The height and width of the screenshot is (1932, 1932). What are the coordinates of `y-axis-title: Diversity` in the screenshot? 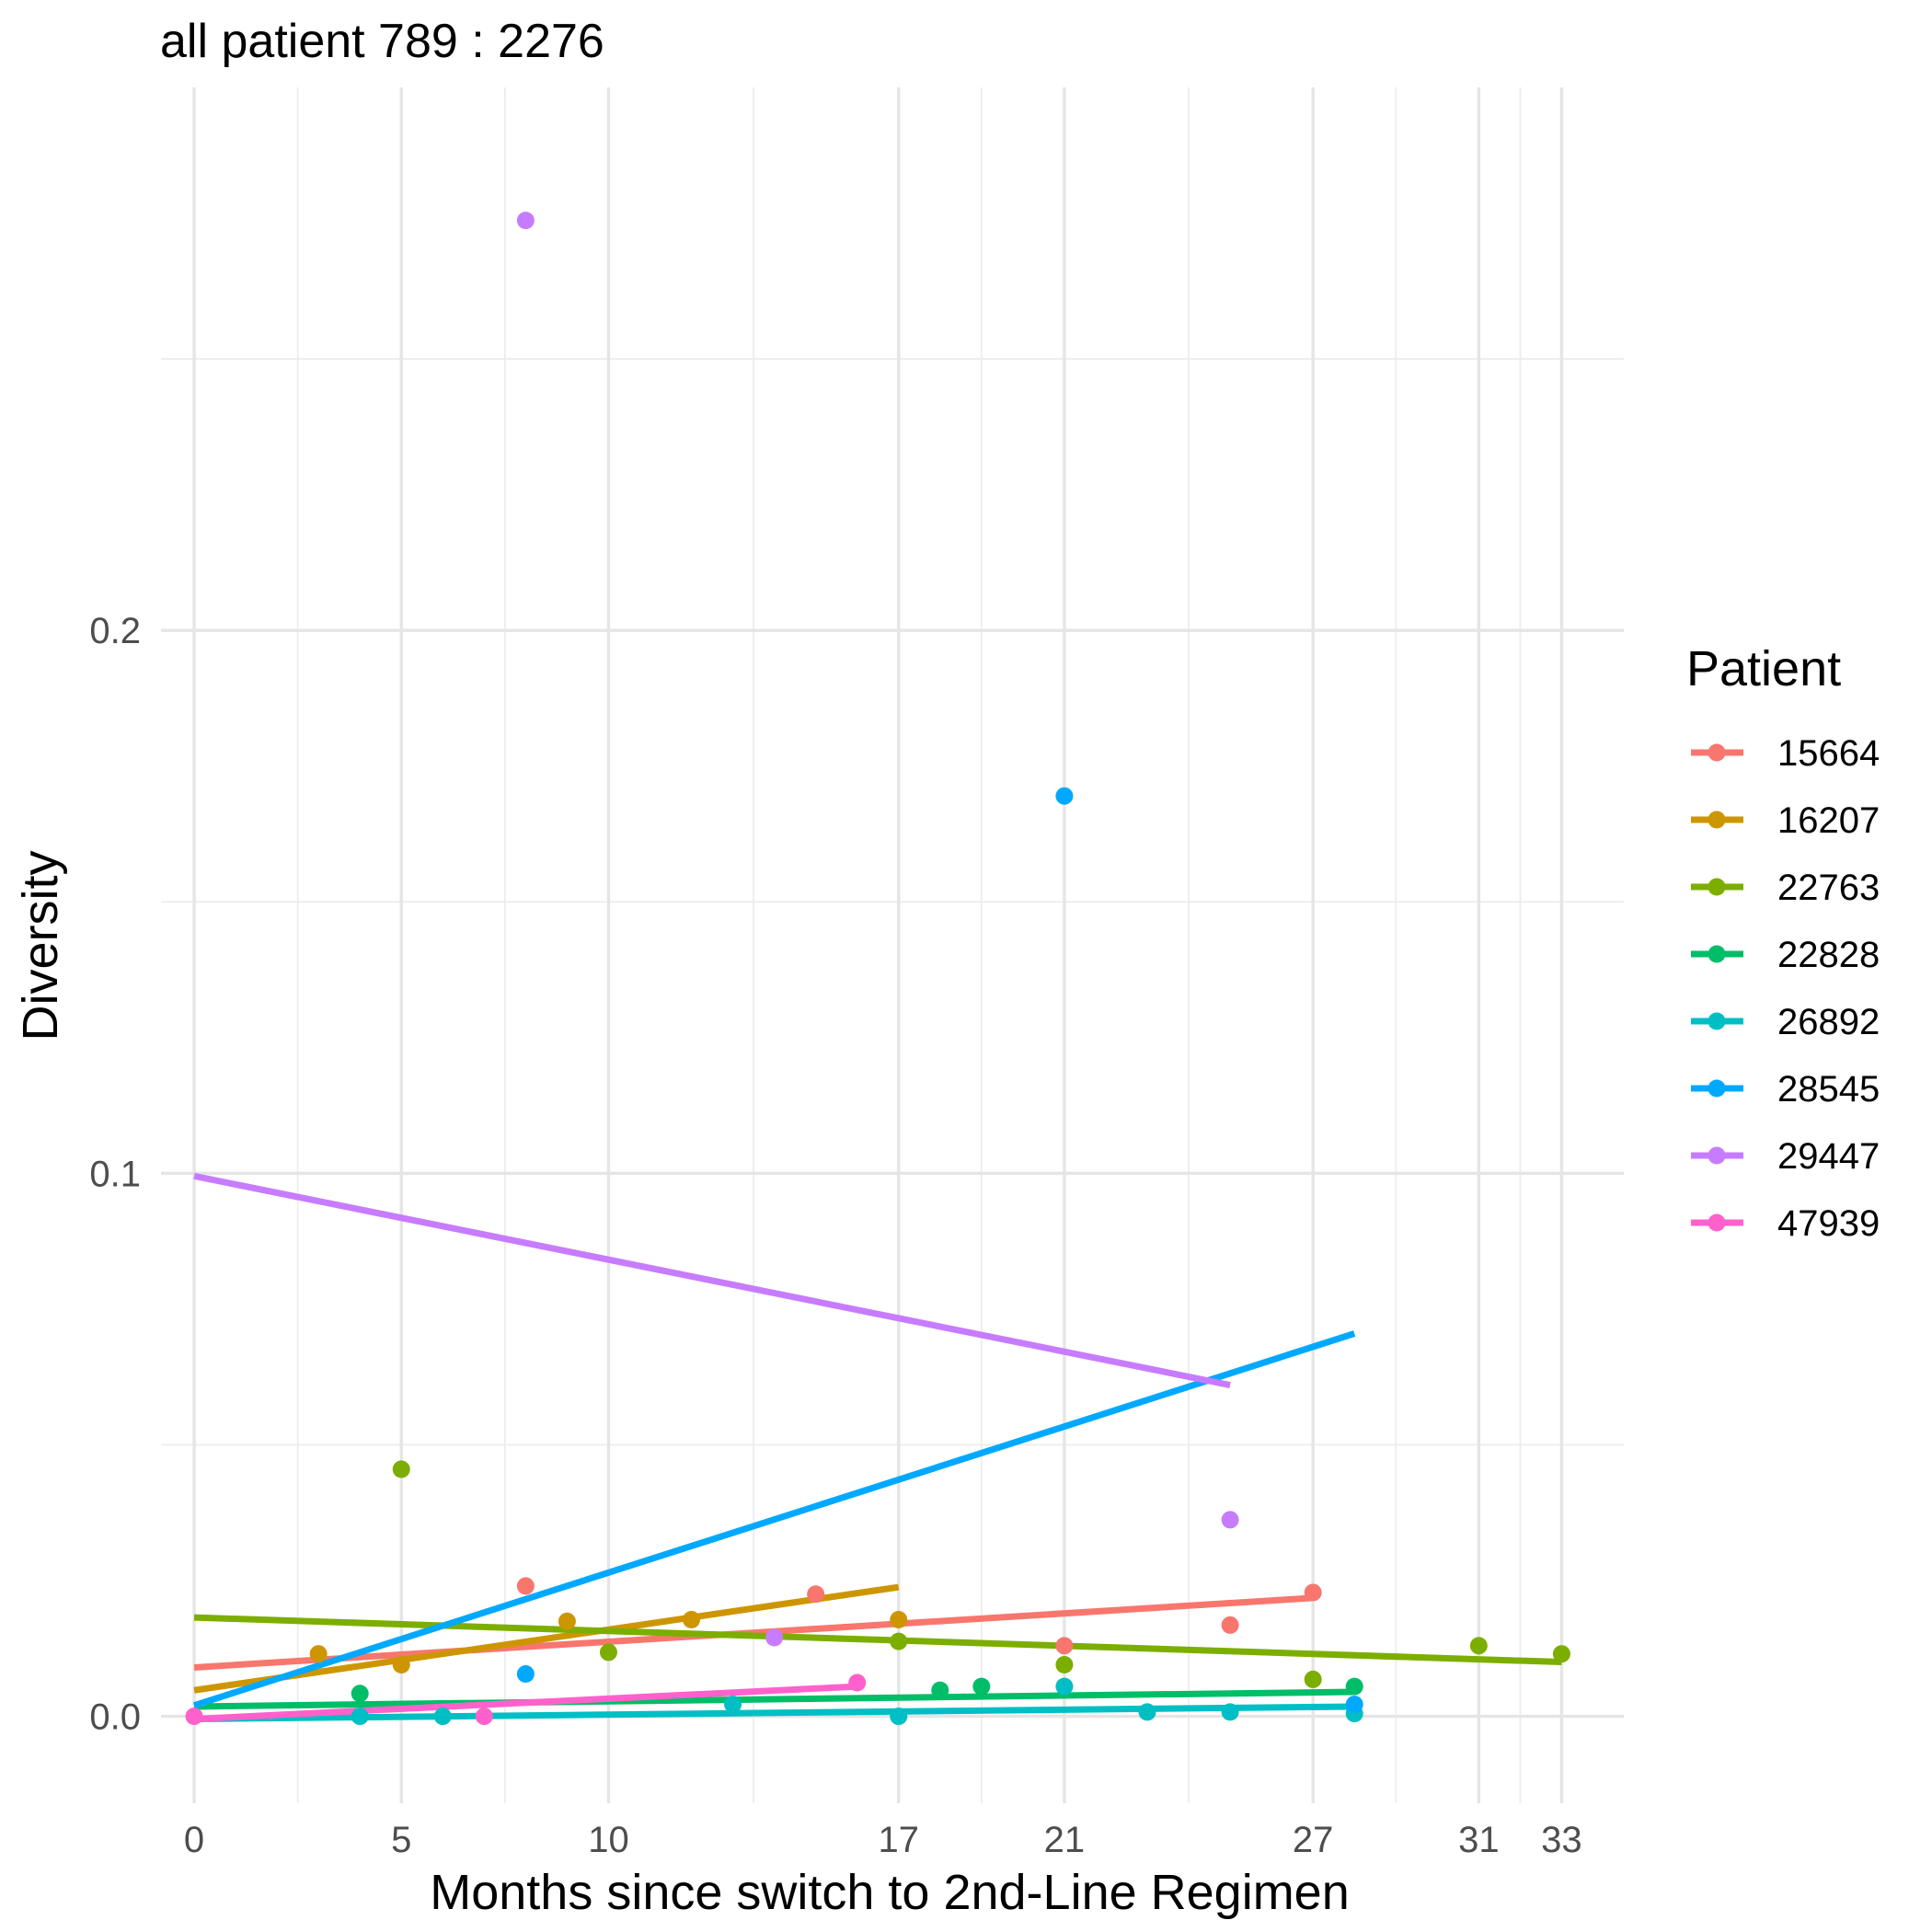 It's located at (40, 945).